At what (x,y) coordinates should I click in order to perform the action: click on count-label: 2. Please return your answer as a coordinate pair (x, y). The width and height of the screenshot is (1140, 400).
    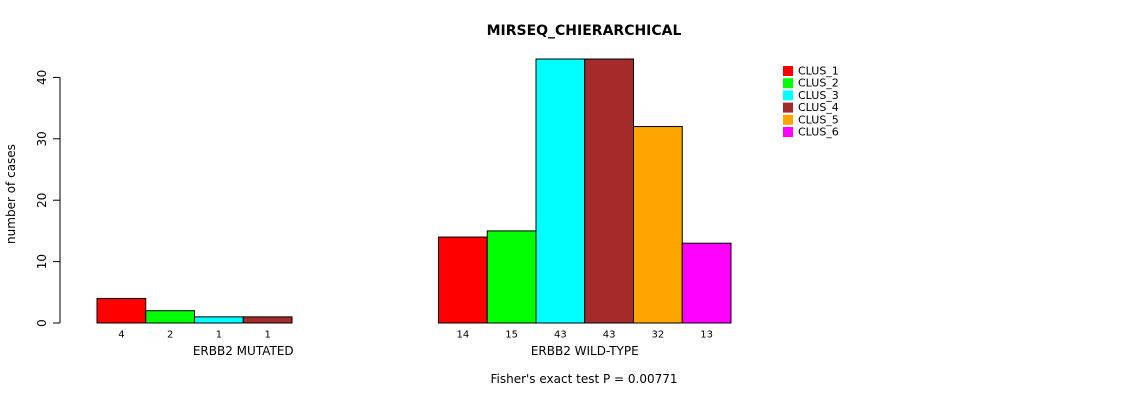
    Looking at the image, I should click on (170, 335).